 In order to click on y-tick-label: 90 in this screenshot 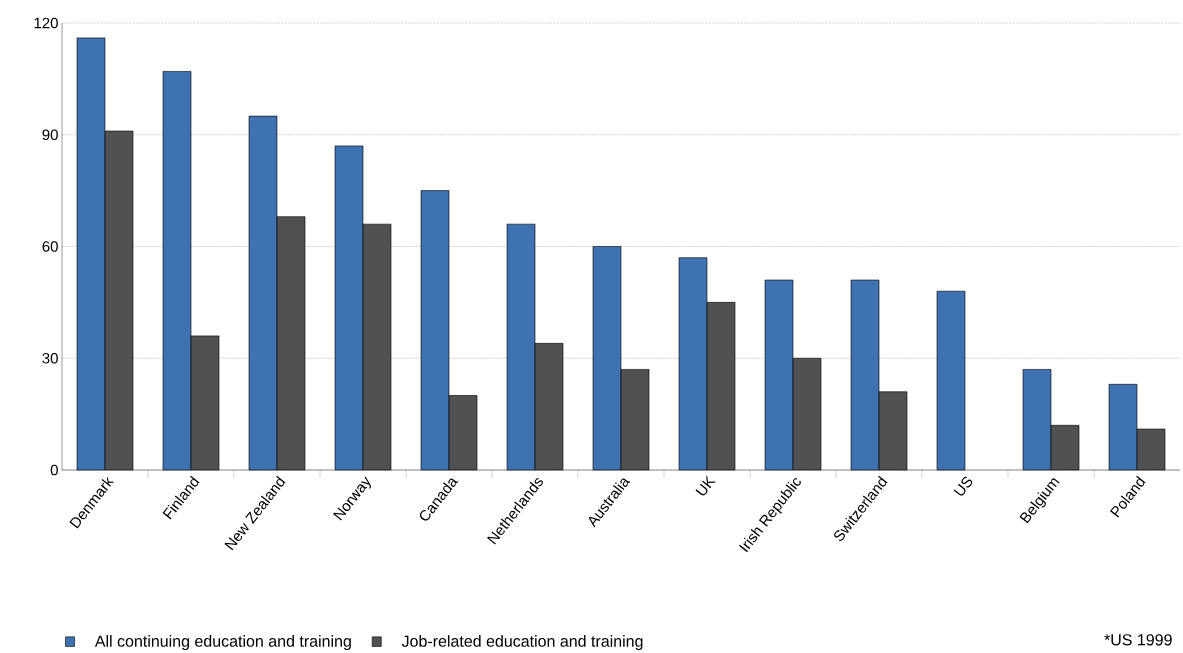, I will do `click(50, 135)`.